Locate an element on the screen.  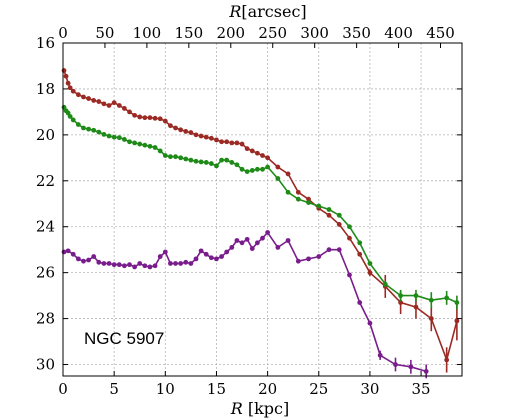
x-tick-label: 25 is located at coordinates (318, 389).